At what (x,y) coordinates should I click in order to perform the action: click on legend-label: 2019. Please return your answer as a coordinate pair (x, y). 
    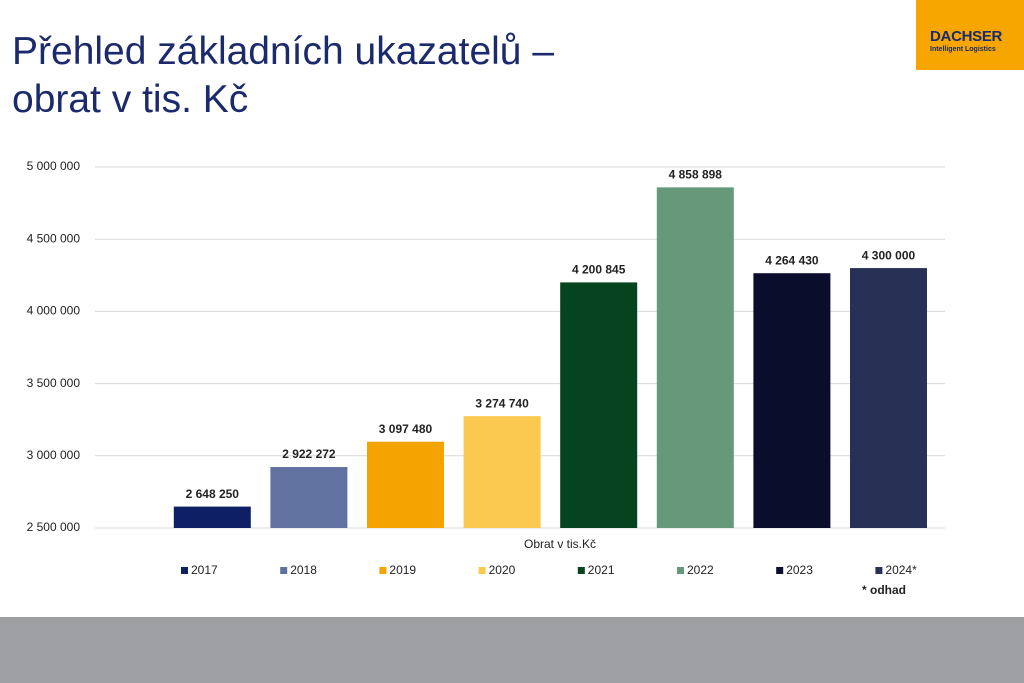
    Looking at the image, I should click on (402, 570).